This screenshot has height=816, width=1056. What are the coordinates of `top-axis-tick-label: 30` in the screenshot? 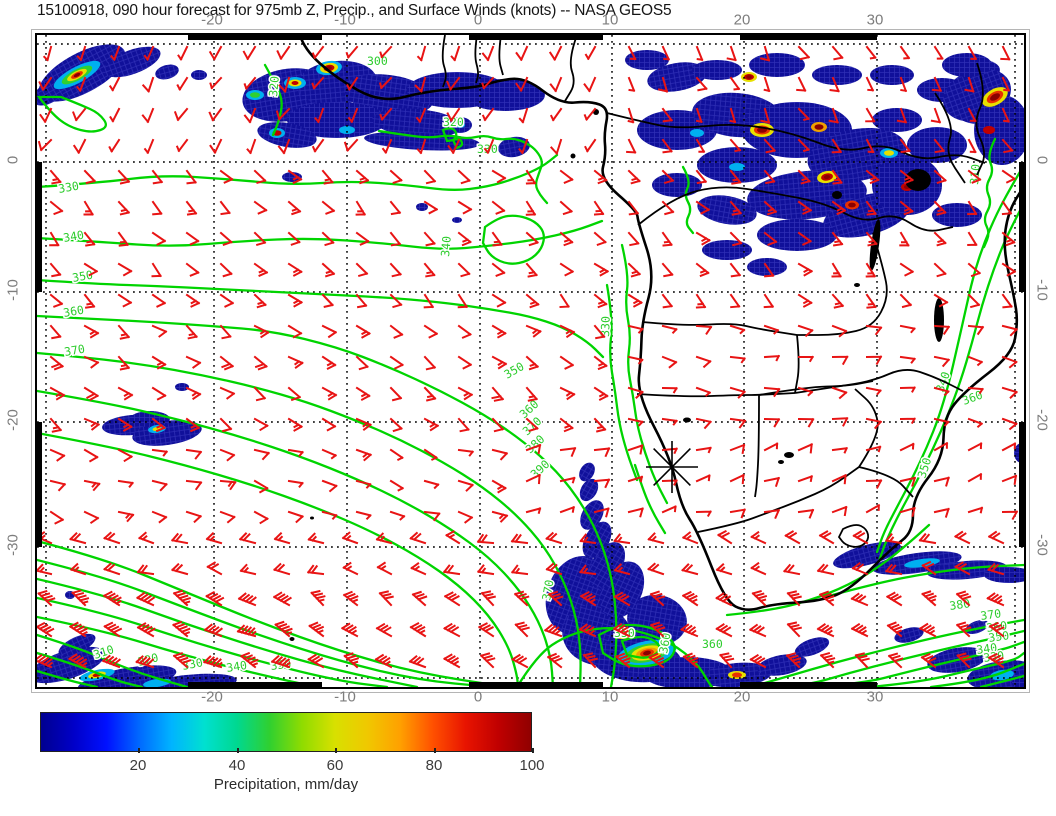 It's located at (875, 20).